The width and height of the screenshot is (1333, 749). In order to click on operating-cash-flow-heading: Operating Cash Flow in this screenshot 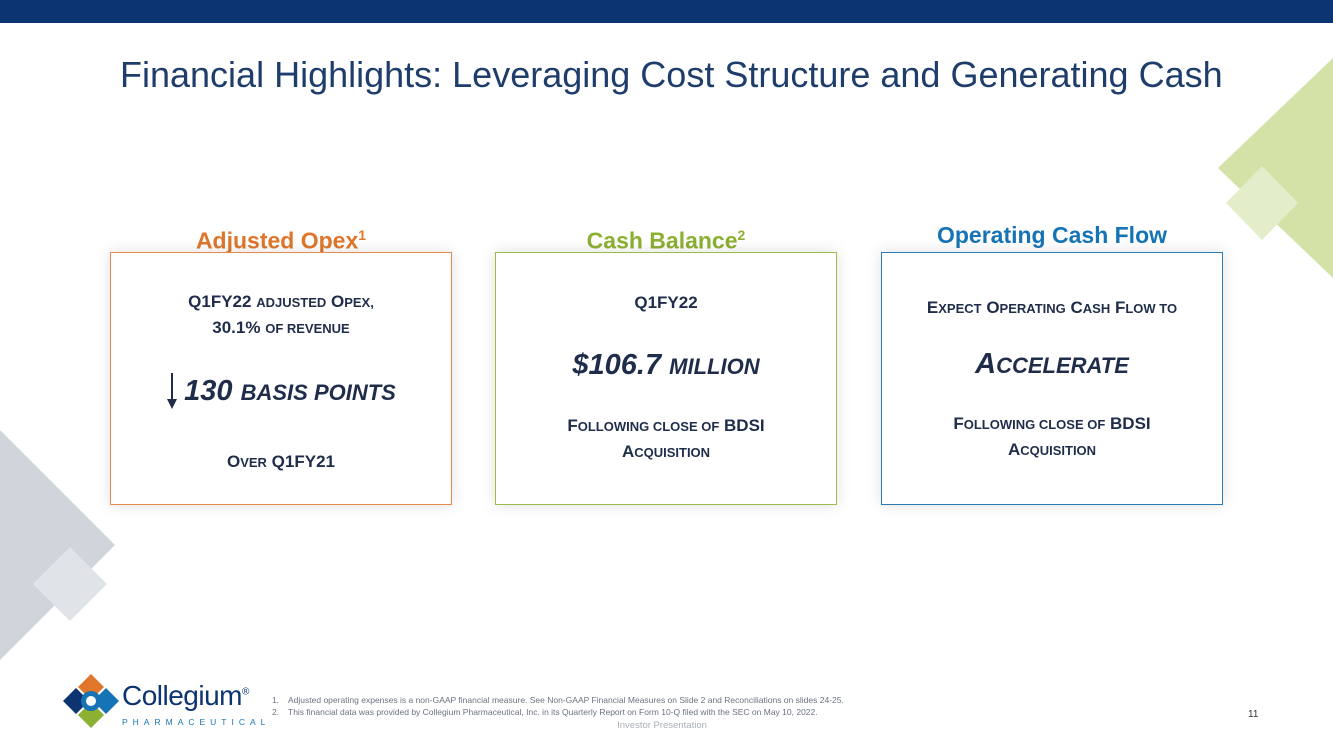, I will do `click(1052, 235)`.